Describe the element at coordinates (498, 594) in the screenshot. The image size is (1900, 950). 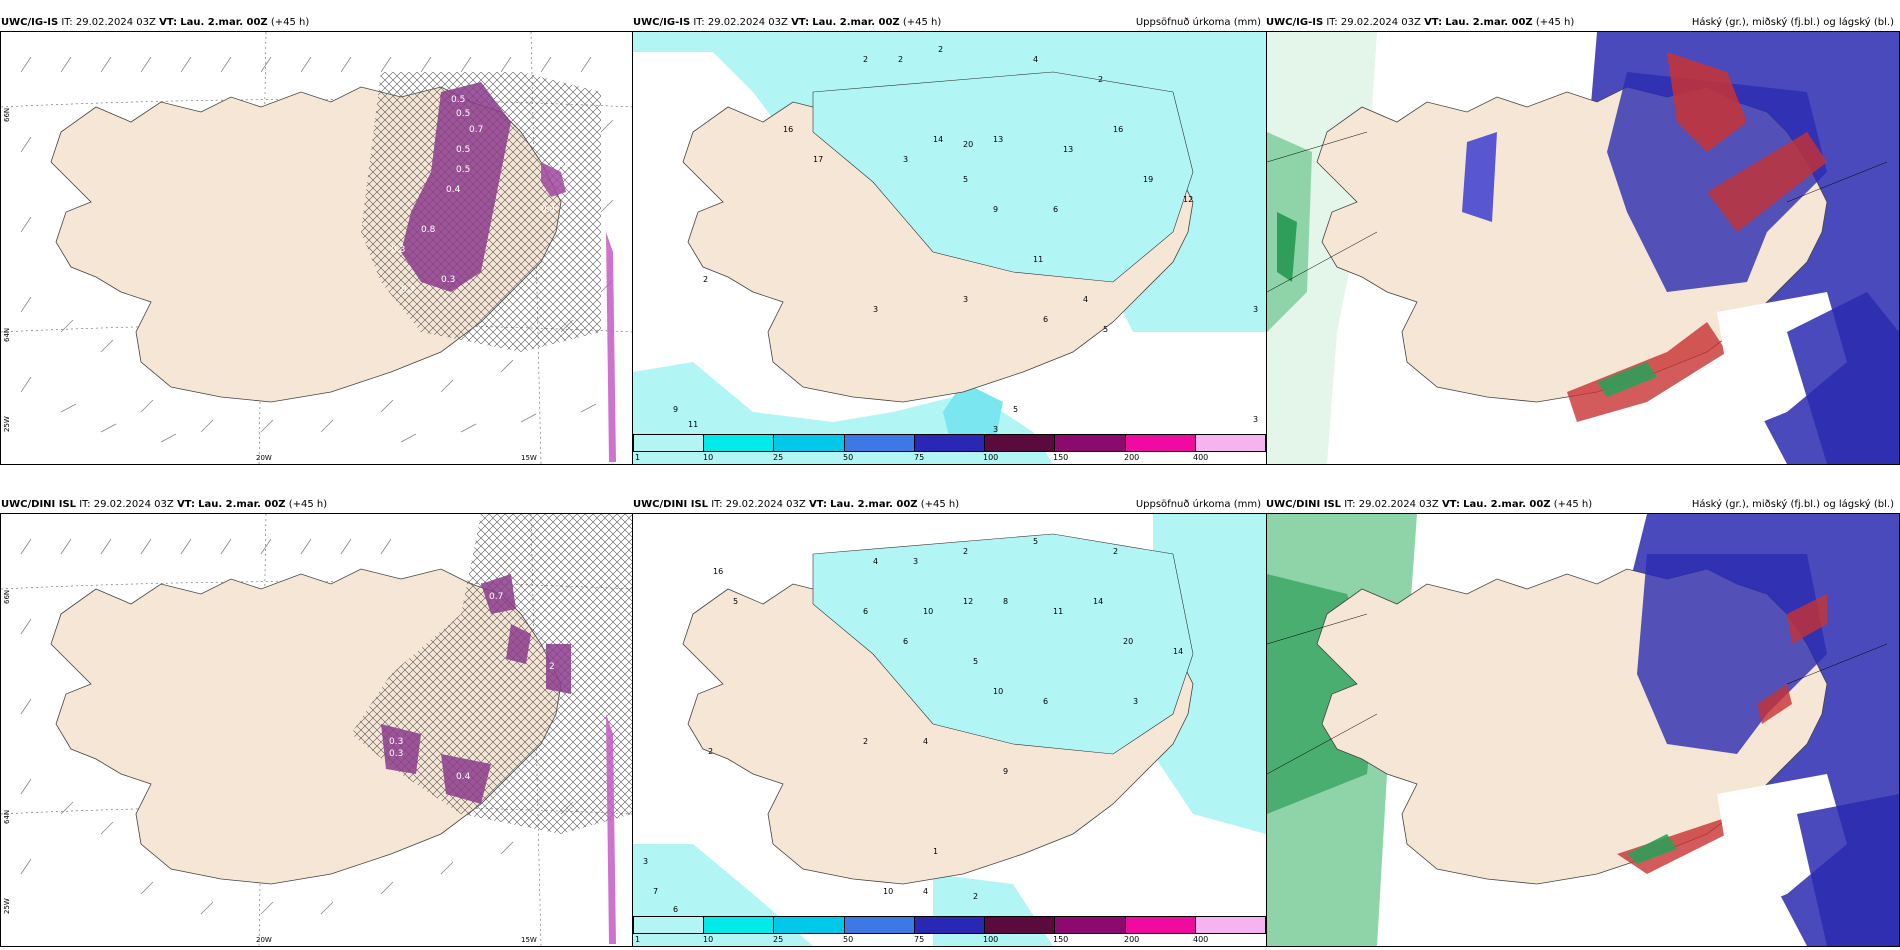
I see `snow-area` at that location.